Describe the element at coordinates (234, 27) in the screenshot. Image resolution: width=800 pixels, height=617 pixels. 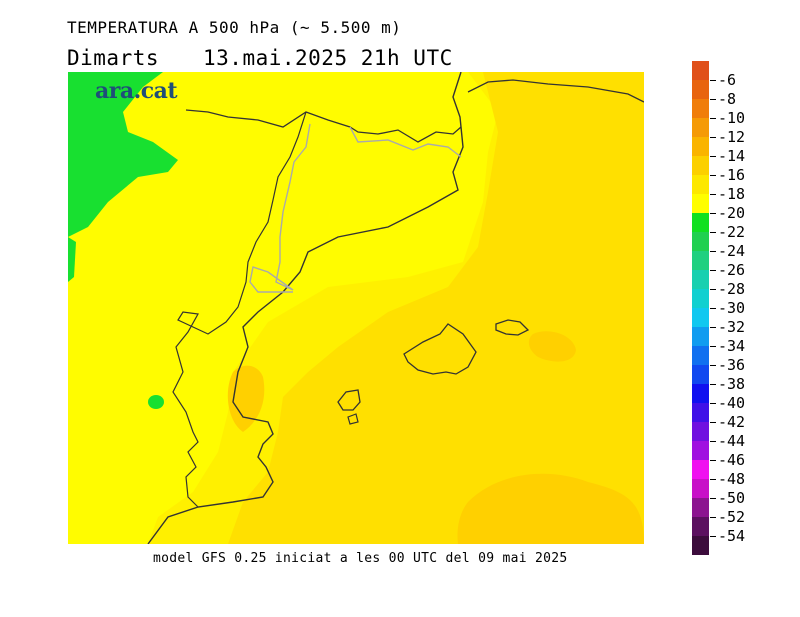
I see `chart-title: TEMPERATURA A 500 hPa (~ 5.500 m)` at that location.